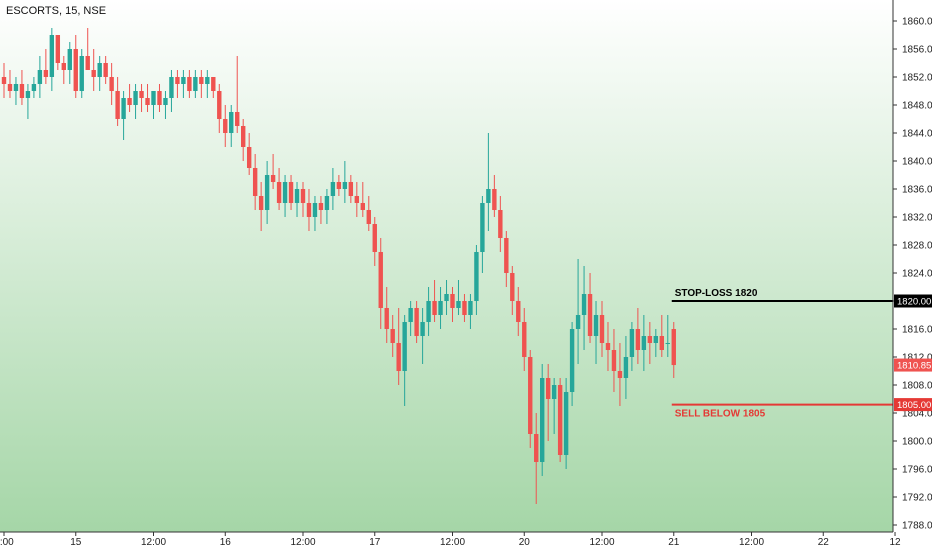  I want to click on sell-badge-box, so click(913, 405).